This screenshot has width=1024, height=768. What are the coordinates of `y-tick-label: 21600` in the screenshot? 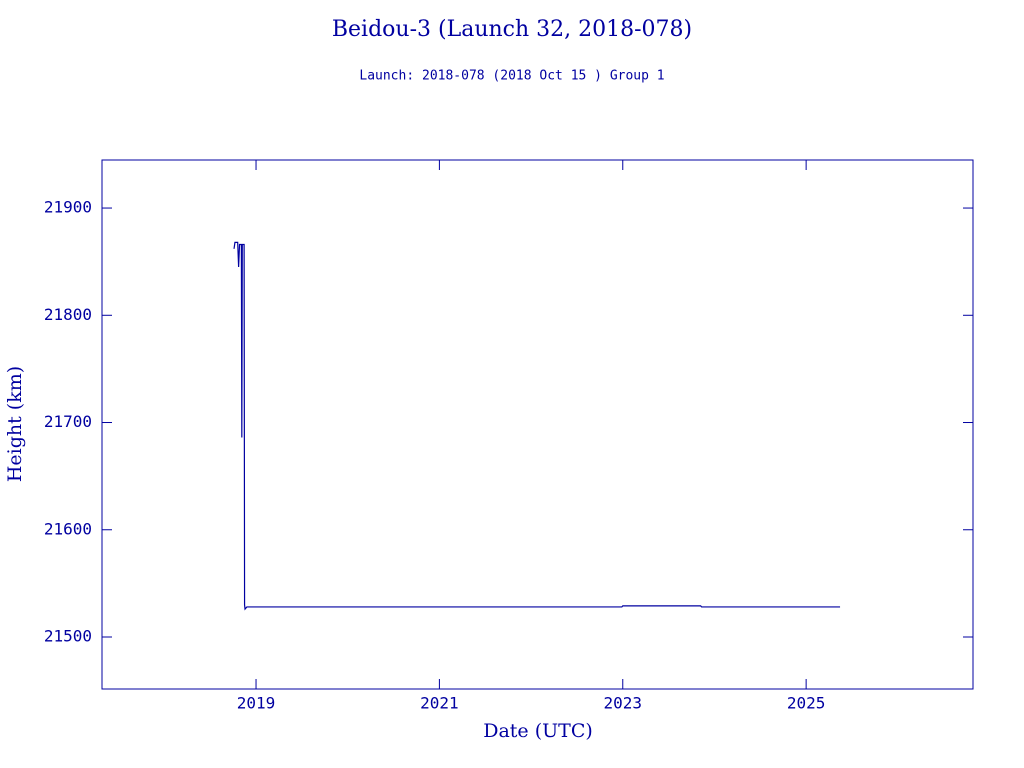 It's located at (68, 528).